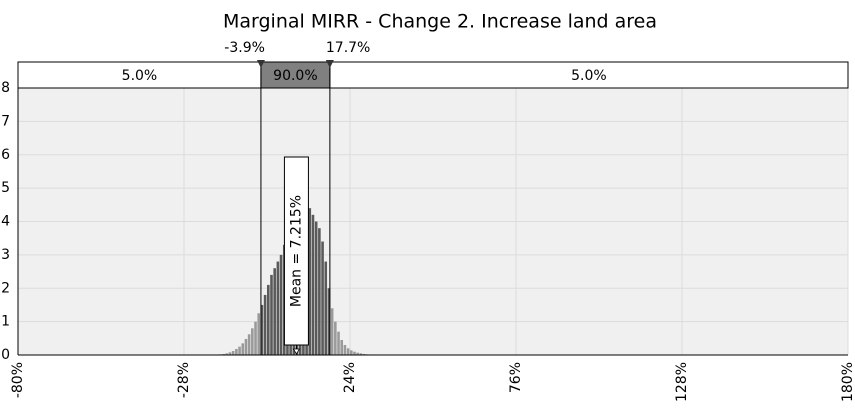 The width and height of the screenshot is (855, 419). Describe the element at coordinates (5, 121) in the screenshot. I see `y-tick-label: 7` at that location.